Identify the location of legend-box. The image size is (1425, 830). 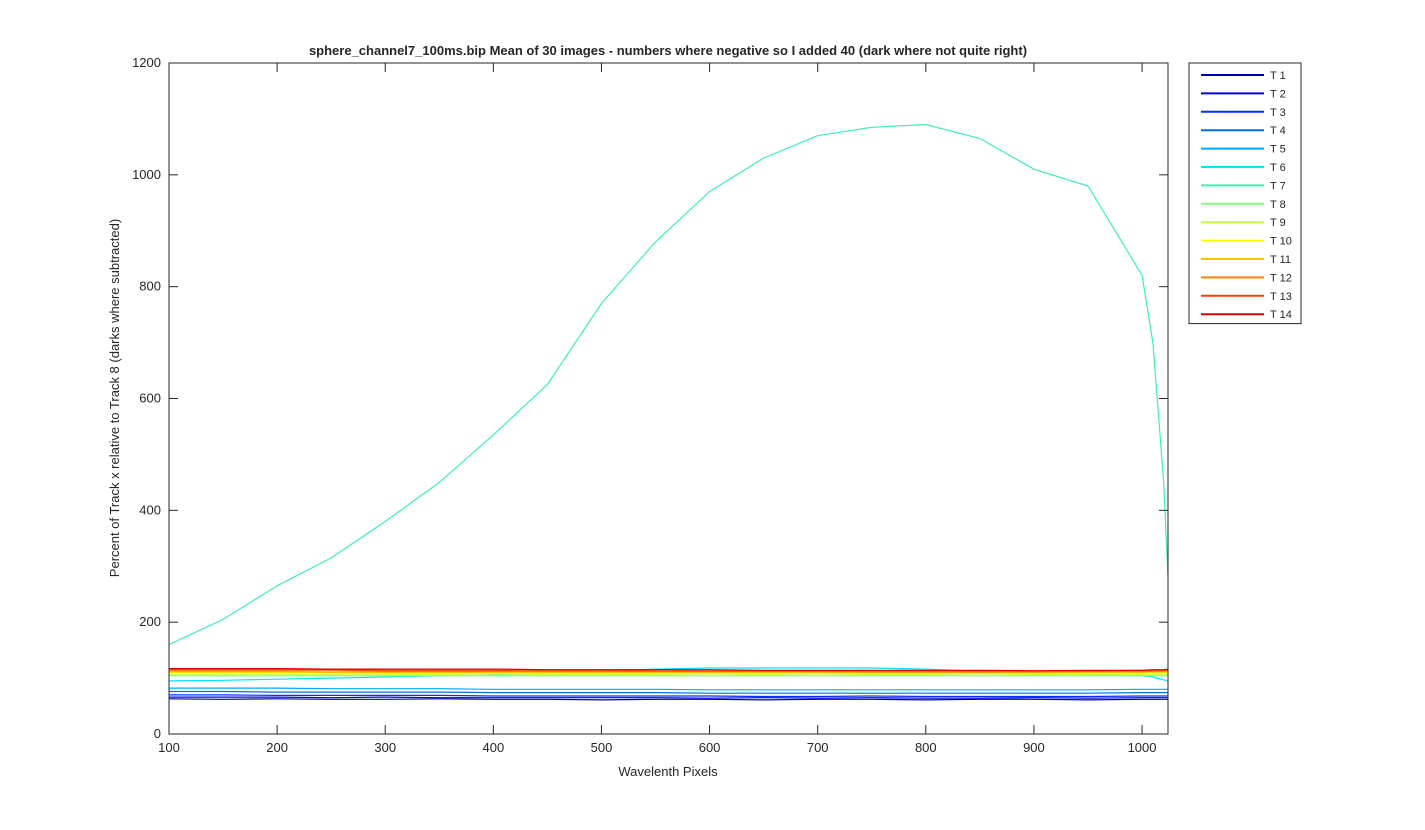
(1245, 193).